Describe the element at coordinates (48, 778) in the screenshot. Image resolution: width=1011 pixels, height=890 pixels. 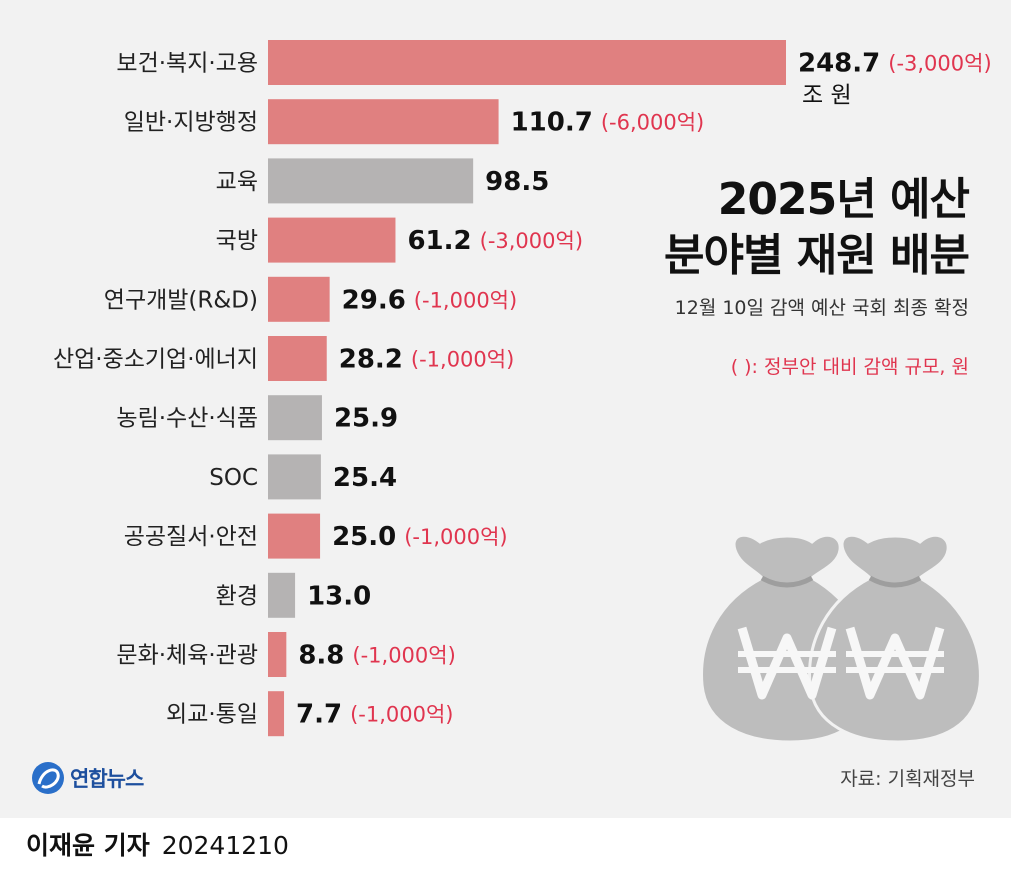
I see `yonhap-logo-icon` at that location.